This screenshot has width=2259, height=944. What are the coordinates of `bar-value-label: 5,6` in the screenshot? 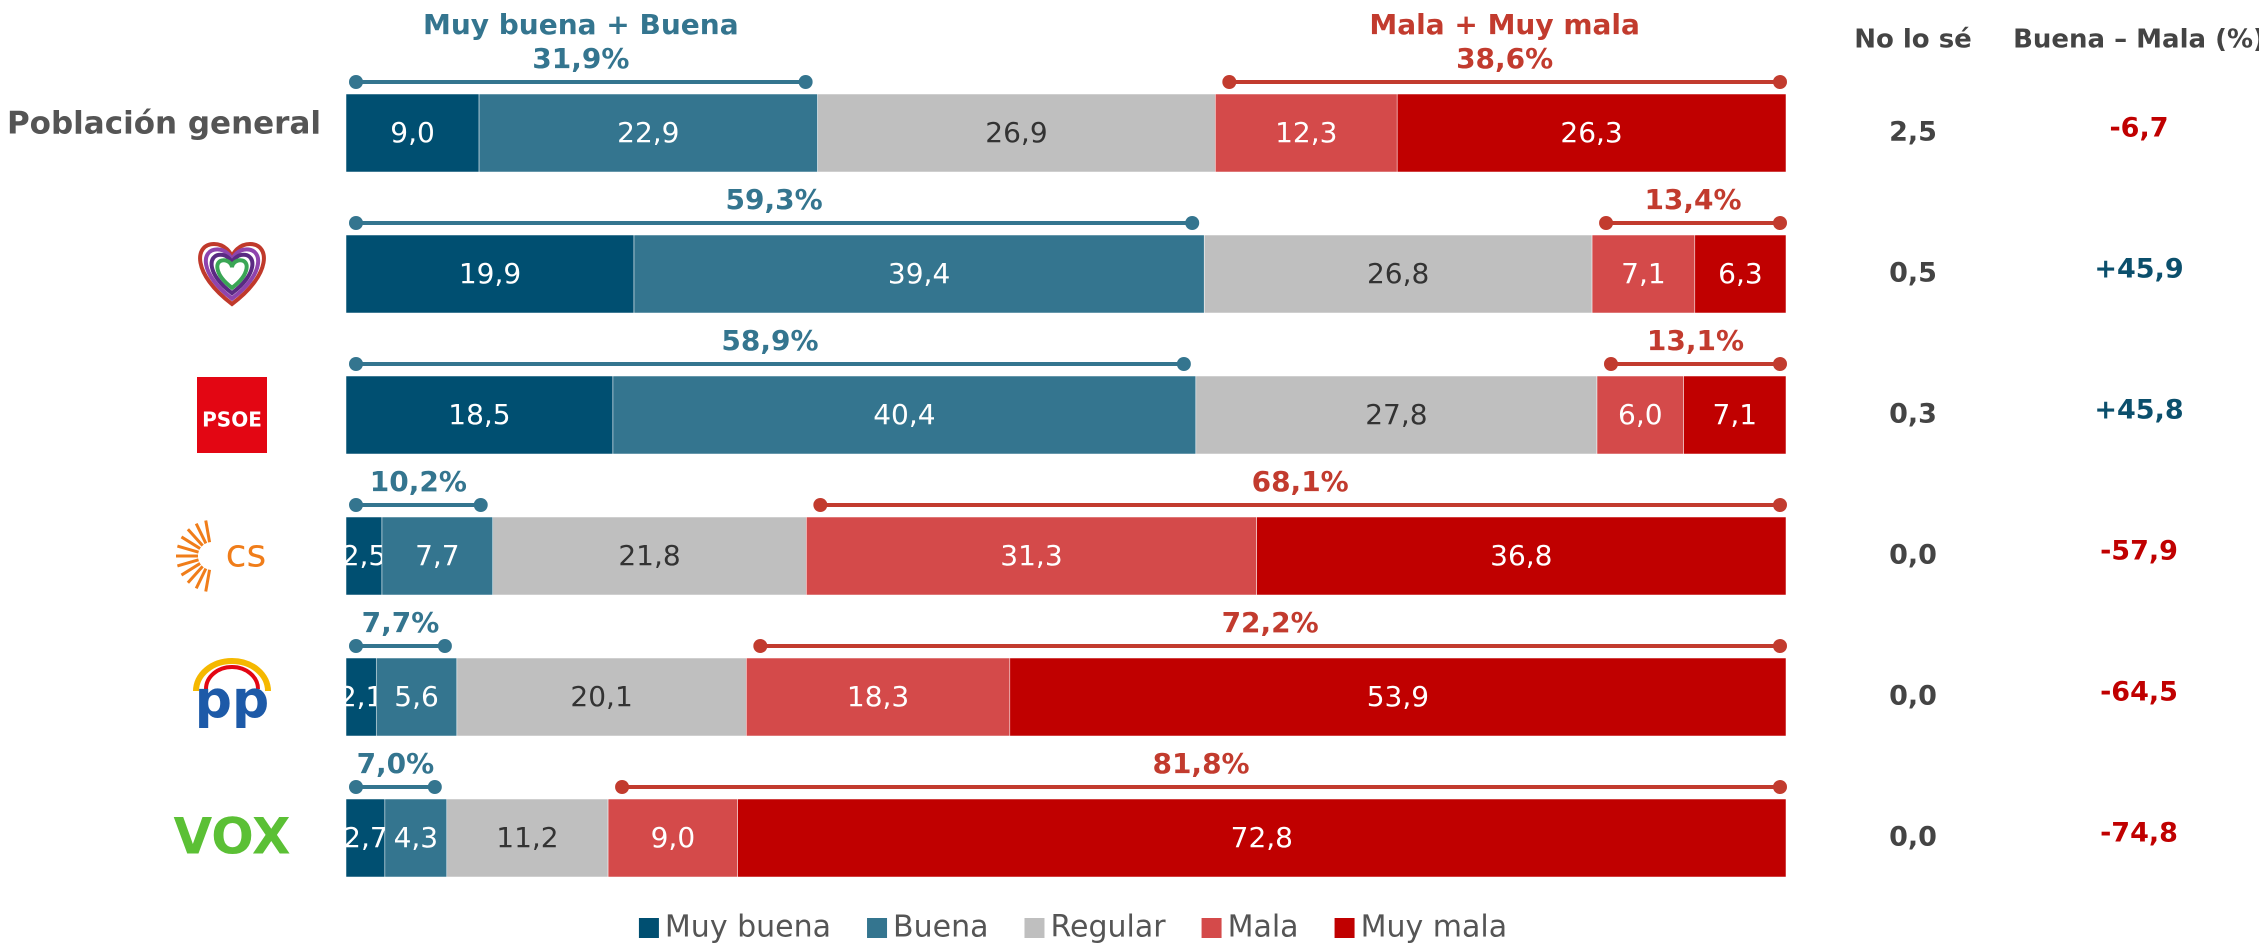 It's located at (416, 696).